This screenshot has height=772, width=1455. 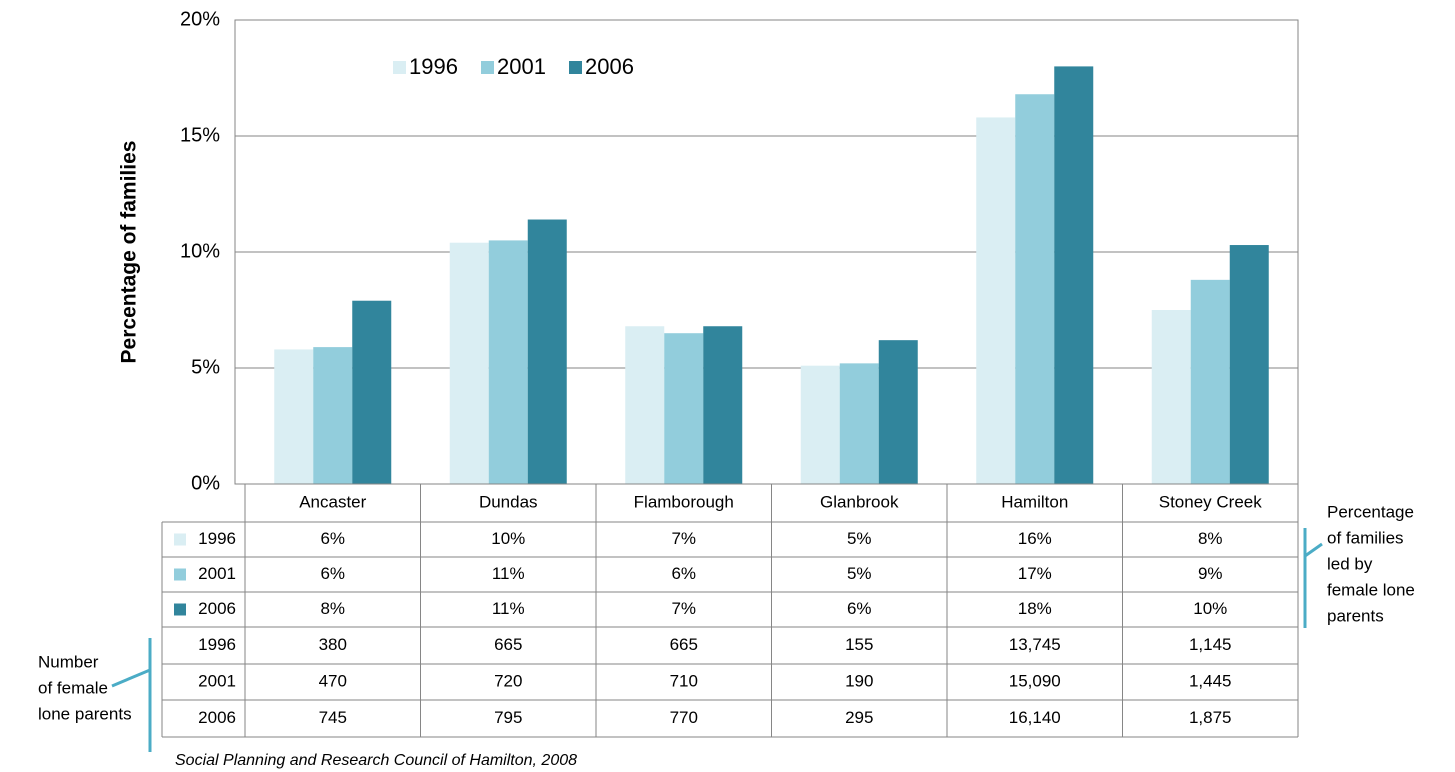 I want to click on count-cell: 13,745, so click(x=1035, y=644).